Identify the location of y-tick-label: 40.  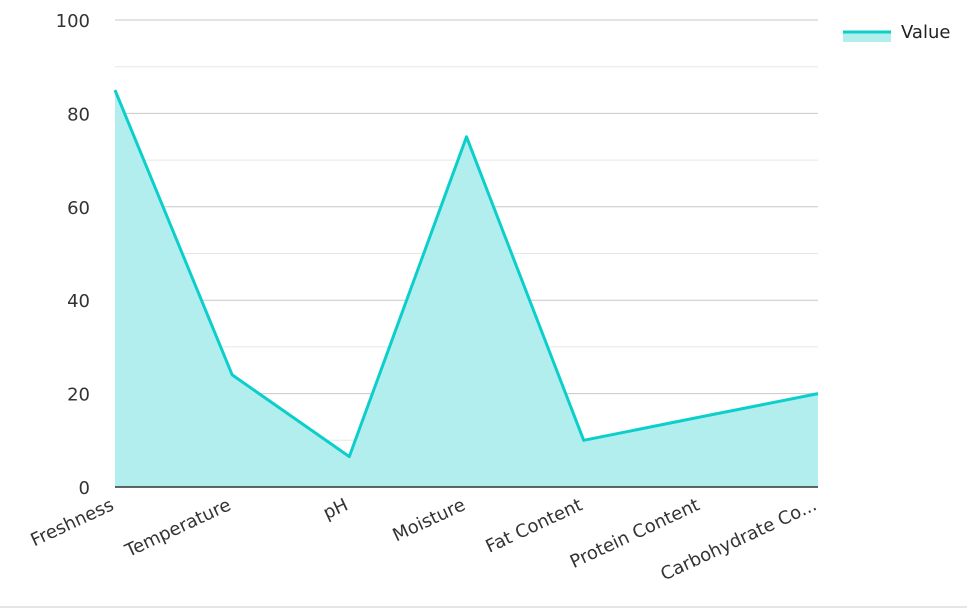
(78, 301).